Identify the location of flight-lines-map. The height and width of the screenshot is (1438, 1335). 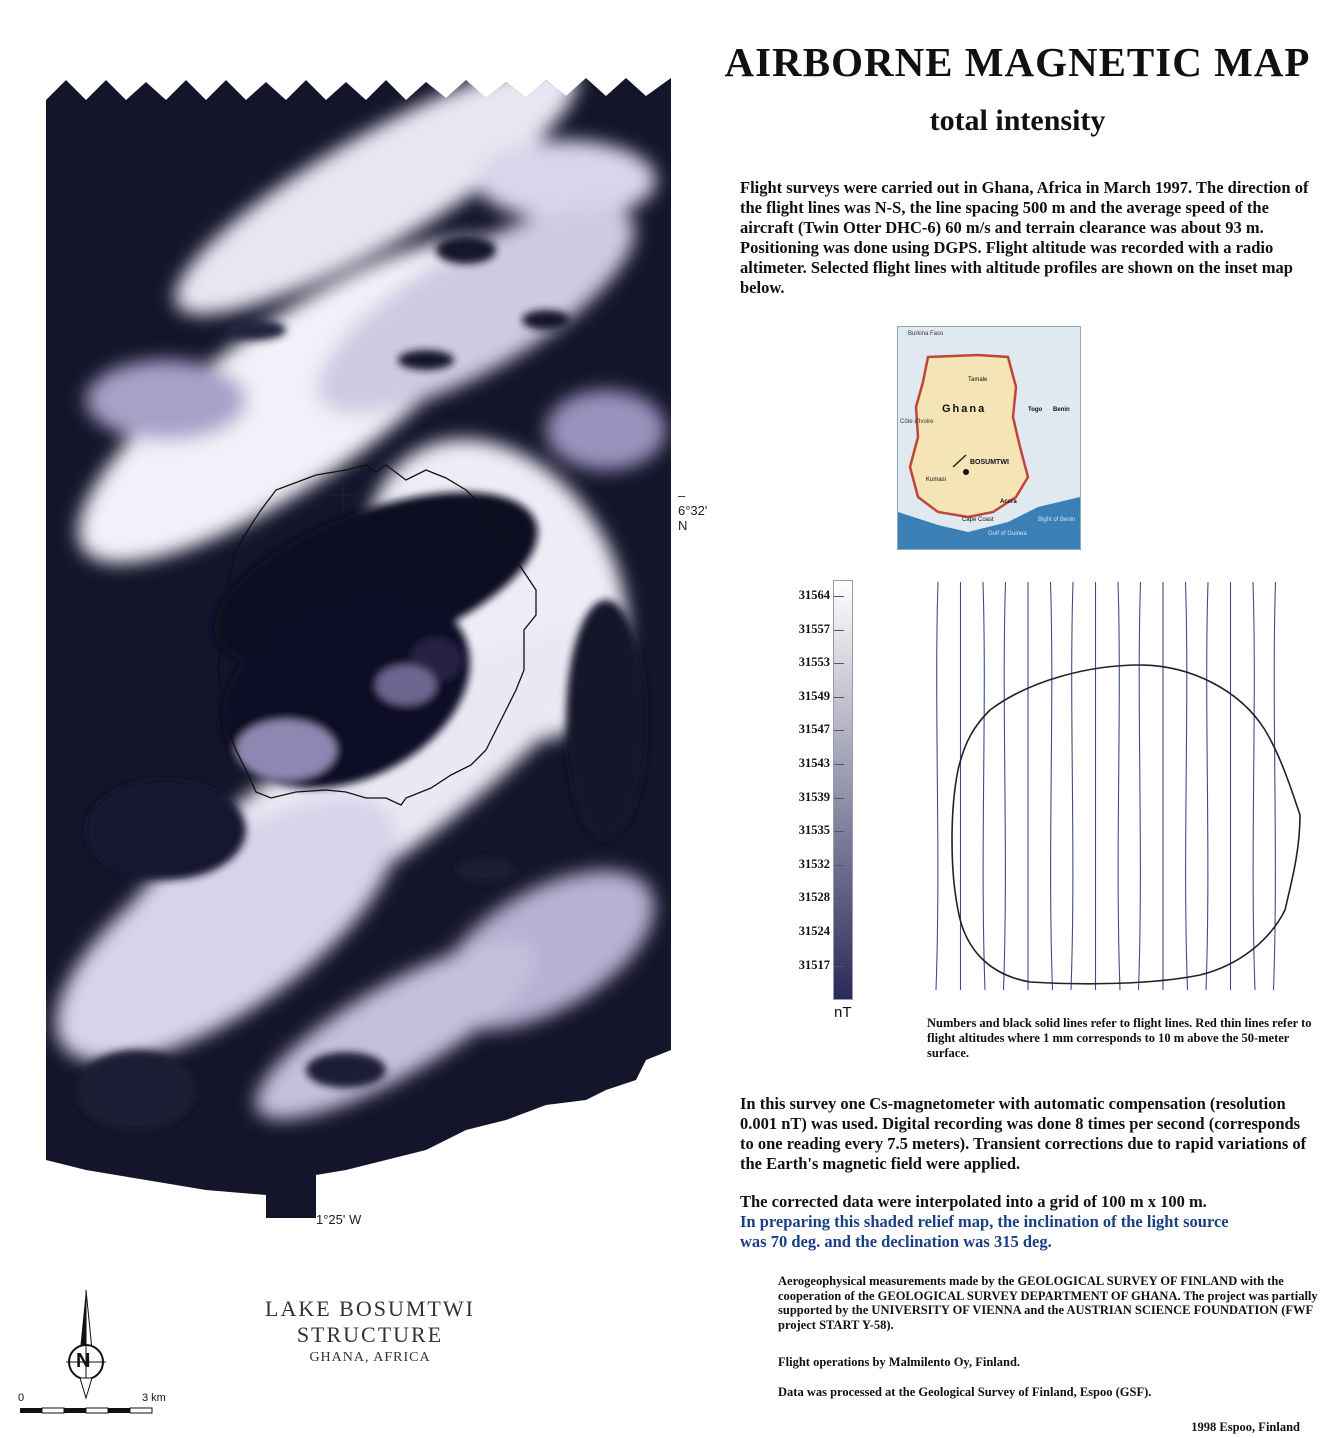
(1118, 786).